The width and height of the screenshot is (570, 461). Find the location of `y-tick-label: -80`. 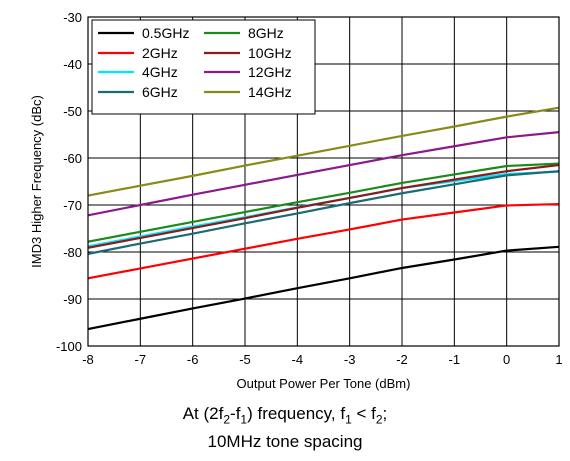

y-tick-label: -80 is located at coordinates (72, 252).